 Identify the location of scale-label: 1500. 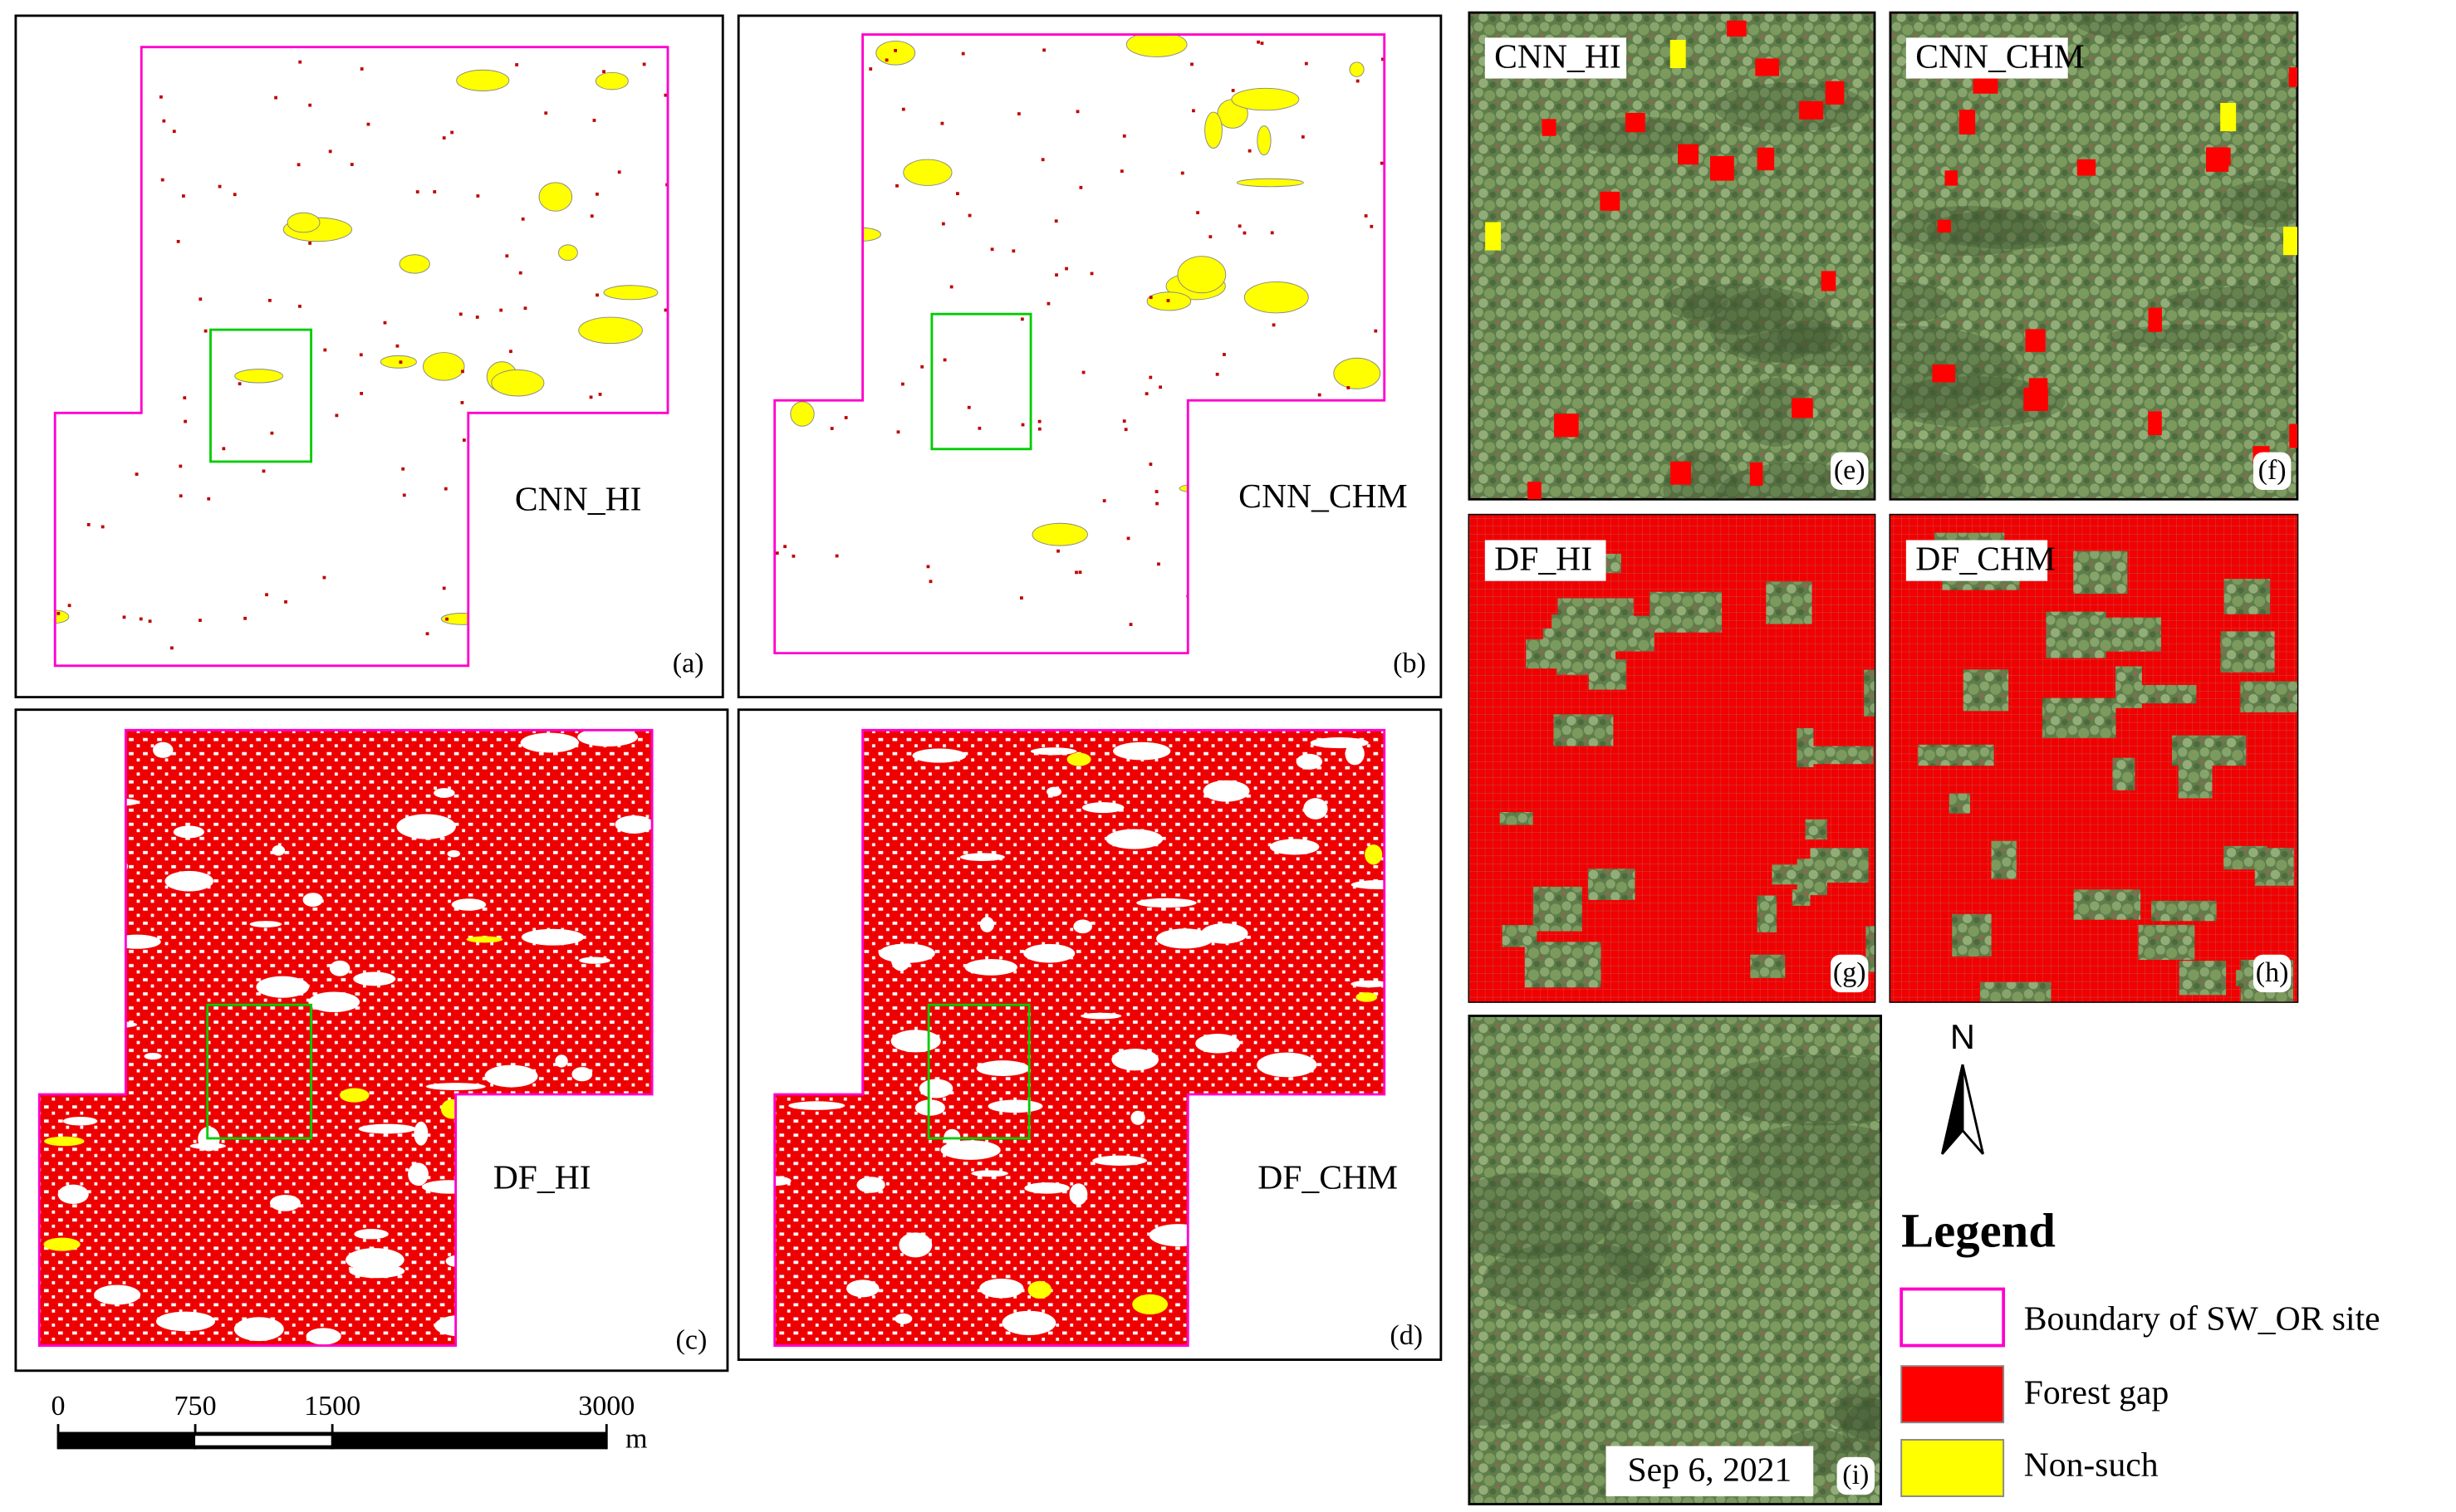
(332, 1406).